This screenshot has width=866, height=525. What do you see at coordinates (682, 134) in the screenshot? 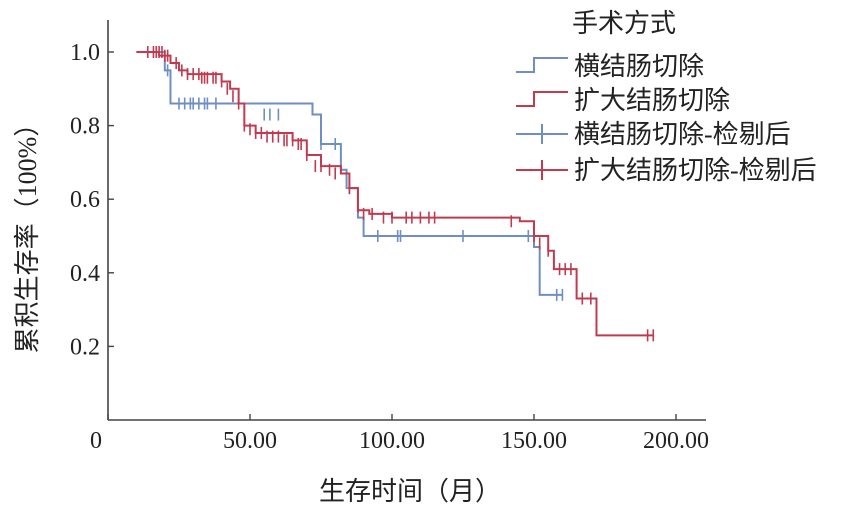
I see `legend-entry-label: 横结肠切除-检剔后` at bounding box center [682, 134].